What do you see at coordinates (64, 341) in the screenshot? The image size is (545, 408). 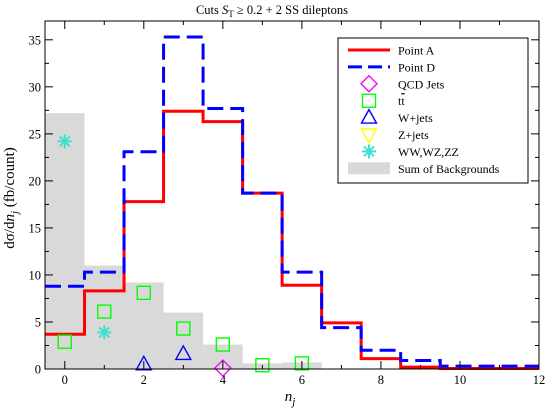 I see `marker-tt--0` at bounding box center [64, 341].